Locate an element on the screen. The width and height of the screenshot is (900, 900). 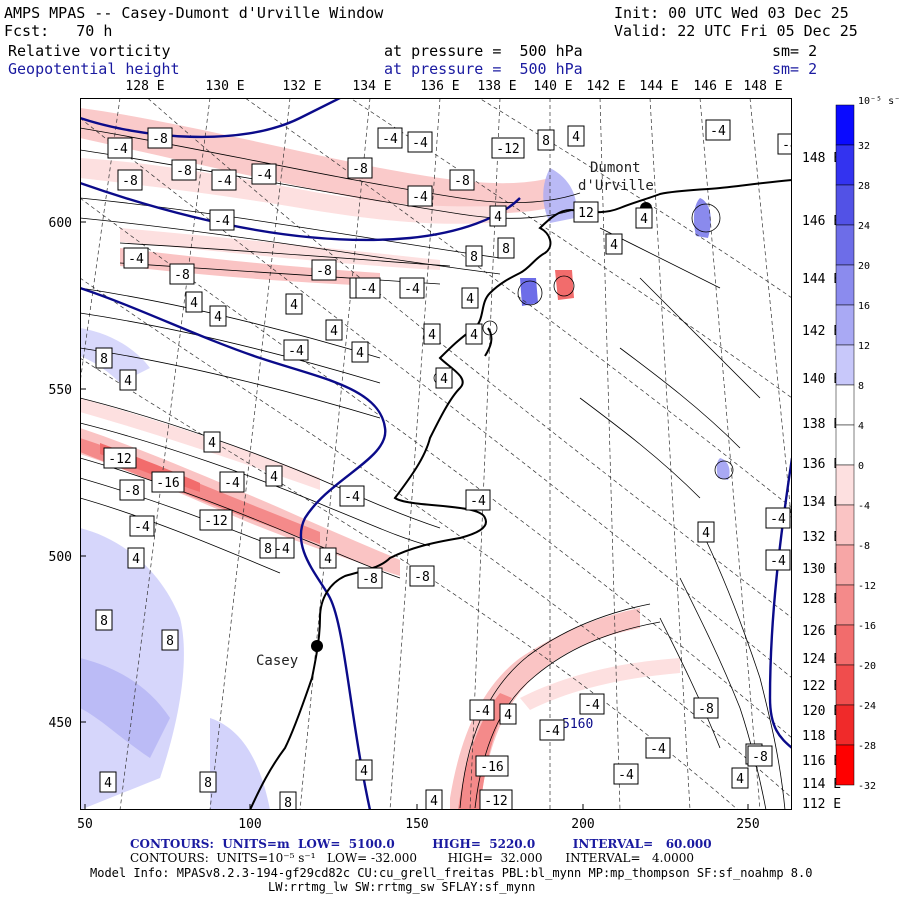
top-longitude-label: 140 E is located at coordinates (552, 86).